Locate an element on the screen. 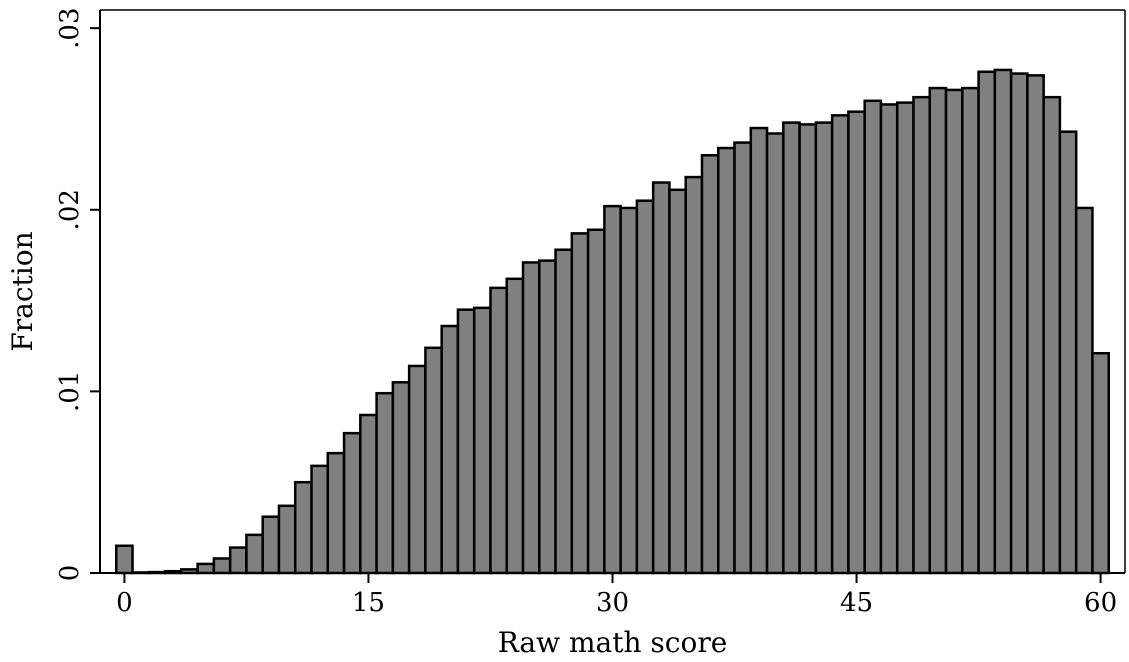  y-tick-label: .02 is located at coordinates (70, 209).